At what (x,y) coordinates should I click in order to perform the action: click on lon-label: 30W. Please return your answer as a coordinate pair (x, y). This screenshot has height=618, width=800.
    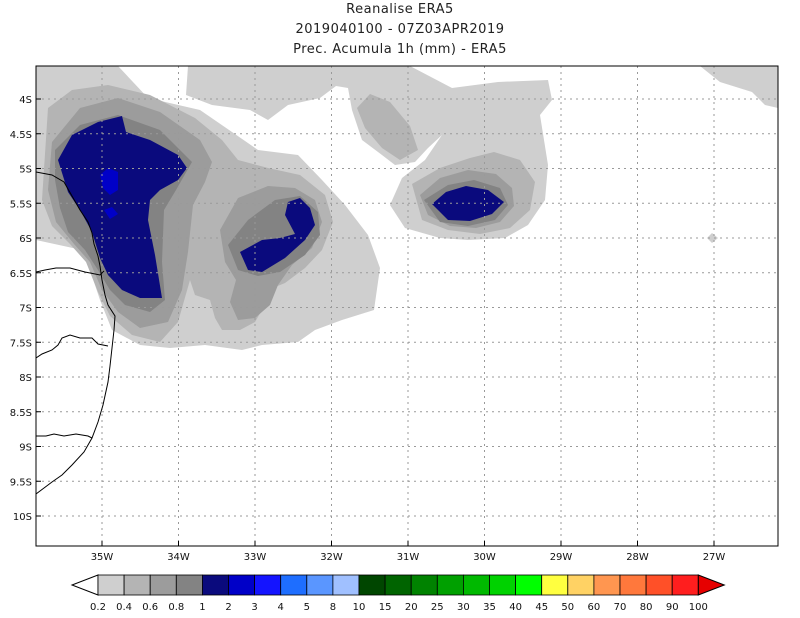
    Looking at the image, I should click on (484, 557).